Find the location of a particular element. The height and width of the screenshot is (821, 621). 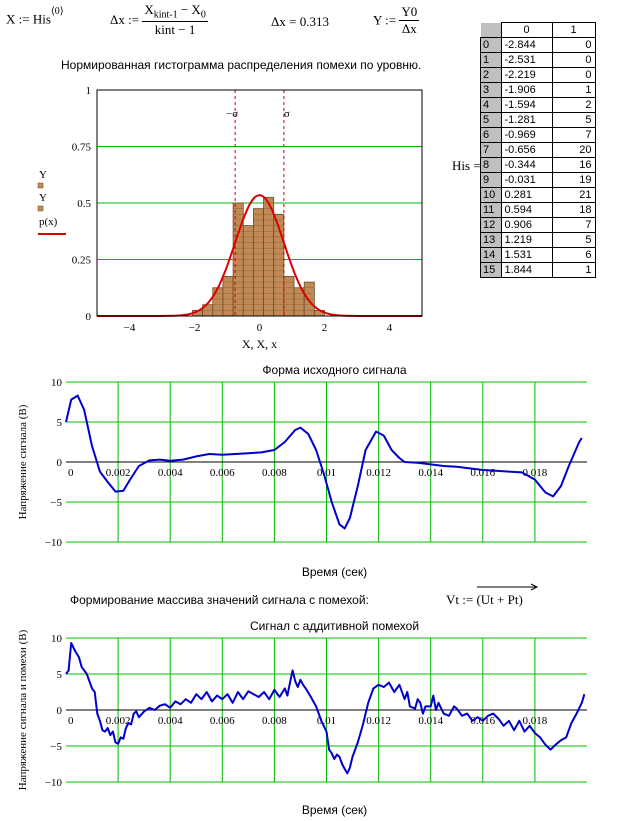

his-table-row: 14 1.531 6 is located at coordinates (538, 255).